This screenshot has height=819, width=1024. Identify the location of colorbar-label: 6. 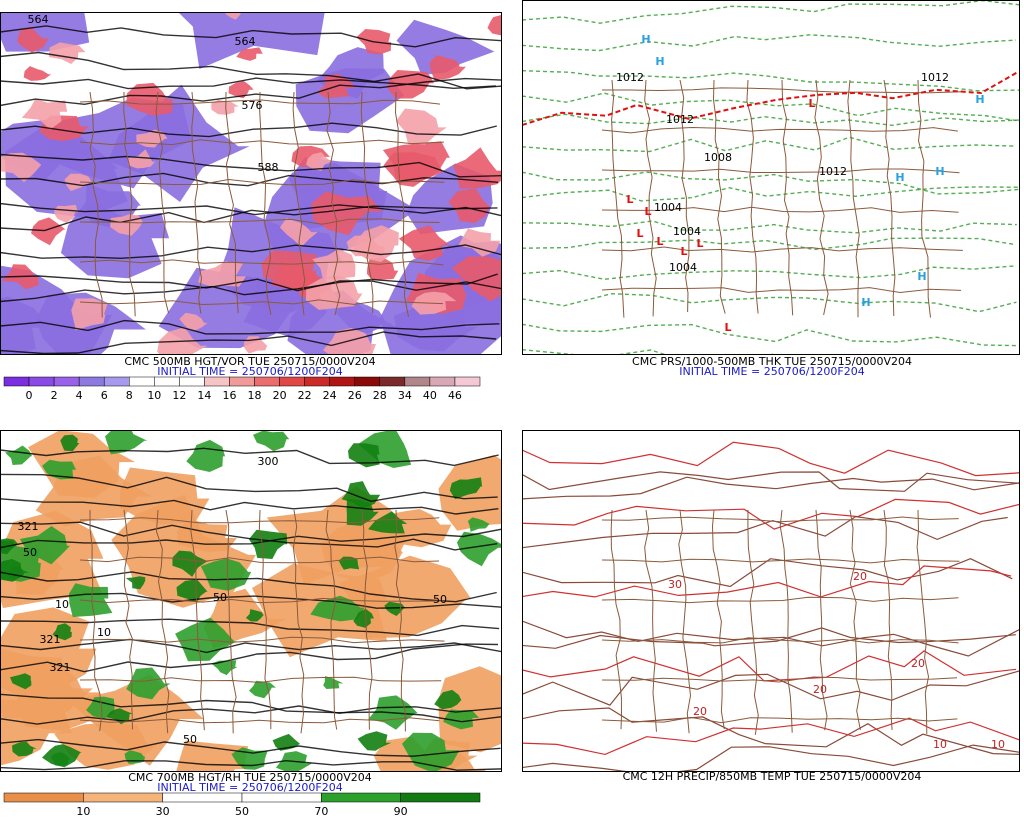
(104, 395).